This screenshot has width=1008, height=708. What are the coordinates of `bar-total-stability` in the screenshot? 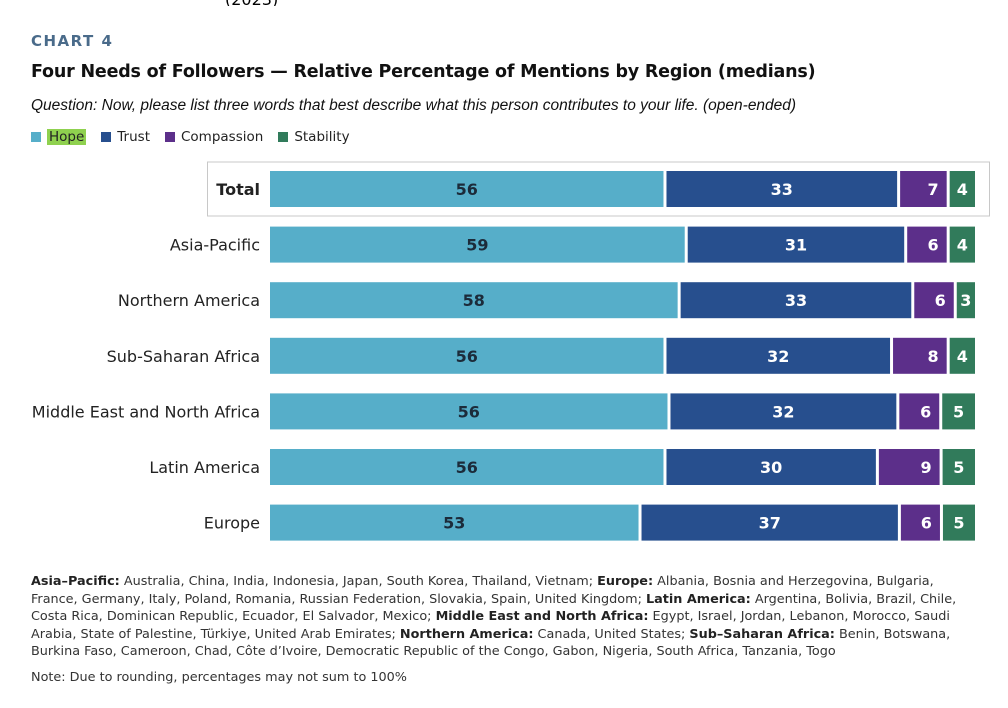 It's located at (962, 189).